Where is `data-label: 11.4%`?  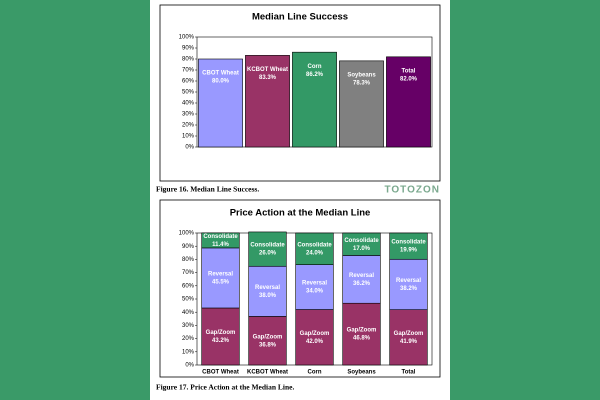 data-label: 11.4% is located at coordinates (220, 245).